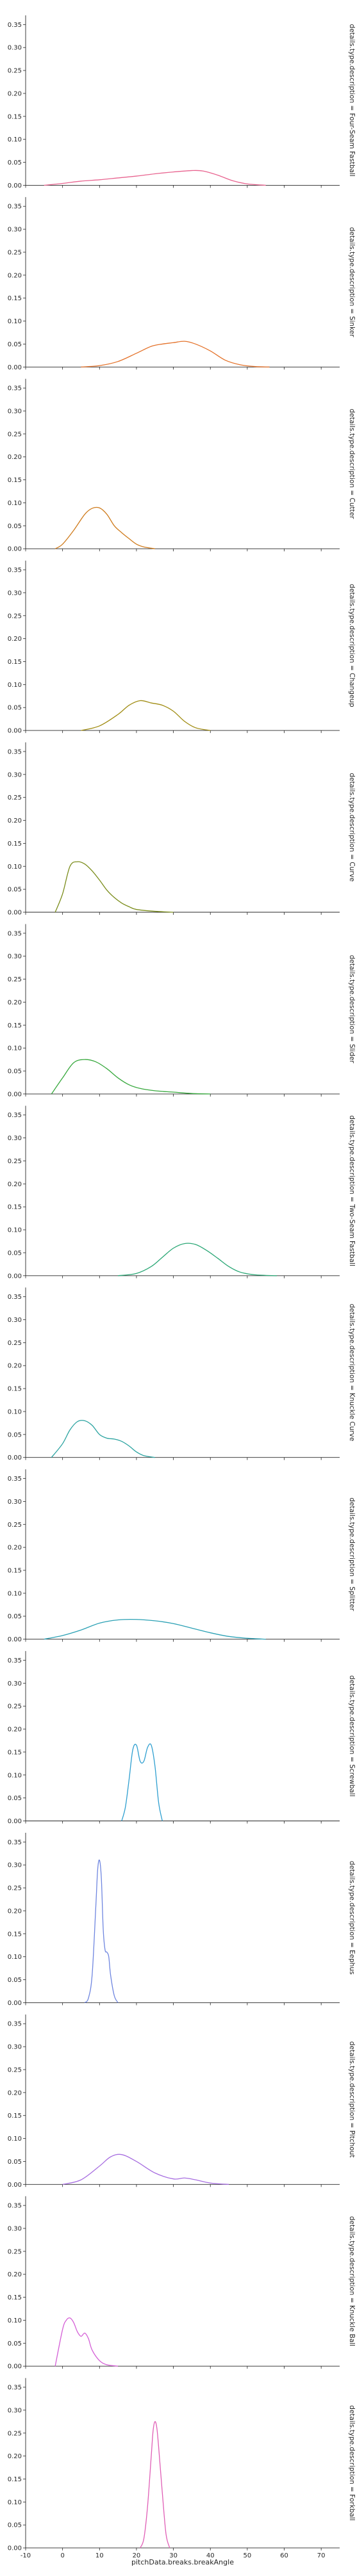  What do you see at coordinates (352, 2462) in the screenshot?
I see `facet-label: details.type.description = Forkball` at bounding box center [352, 2462].